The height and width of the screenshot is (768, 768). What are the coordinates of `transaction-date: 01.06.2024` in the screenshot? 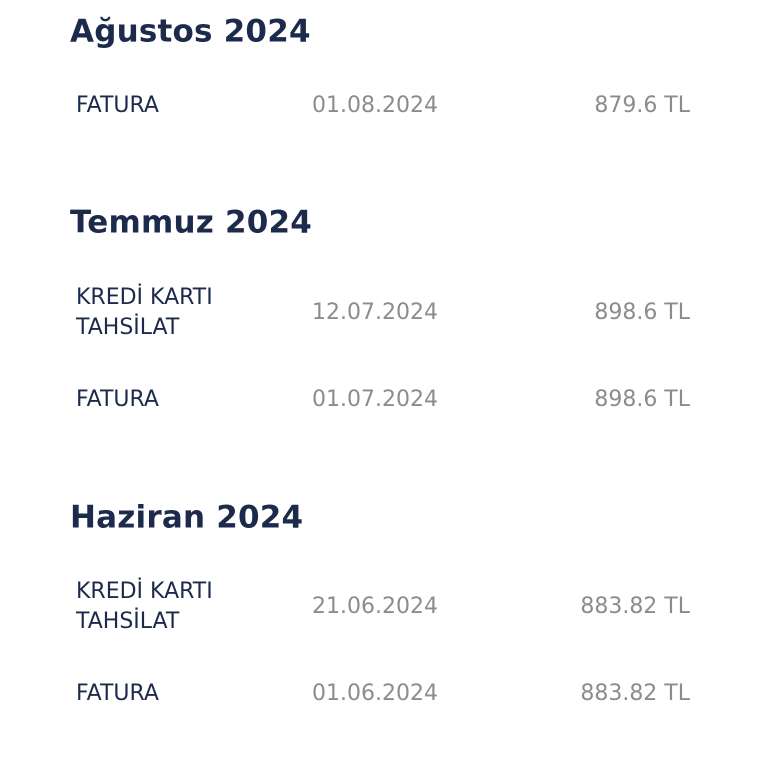 It's located at (375, 693).